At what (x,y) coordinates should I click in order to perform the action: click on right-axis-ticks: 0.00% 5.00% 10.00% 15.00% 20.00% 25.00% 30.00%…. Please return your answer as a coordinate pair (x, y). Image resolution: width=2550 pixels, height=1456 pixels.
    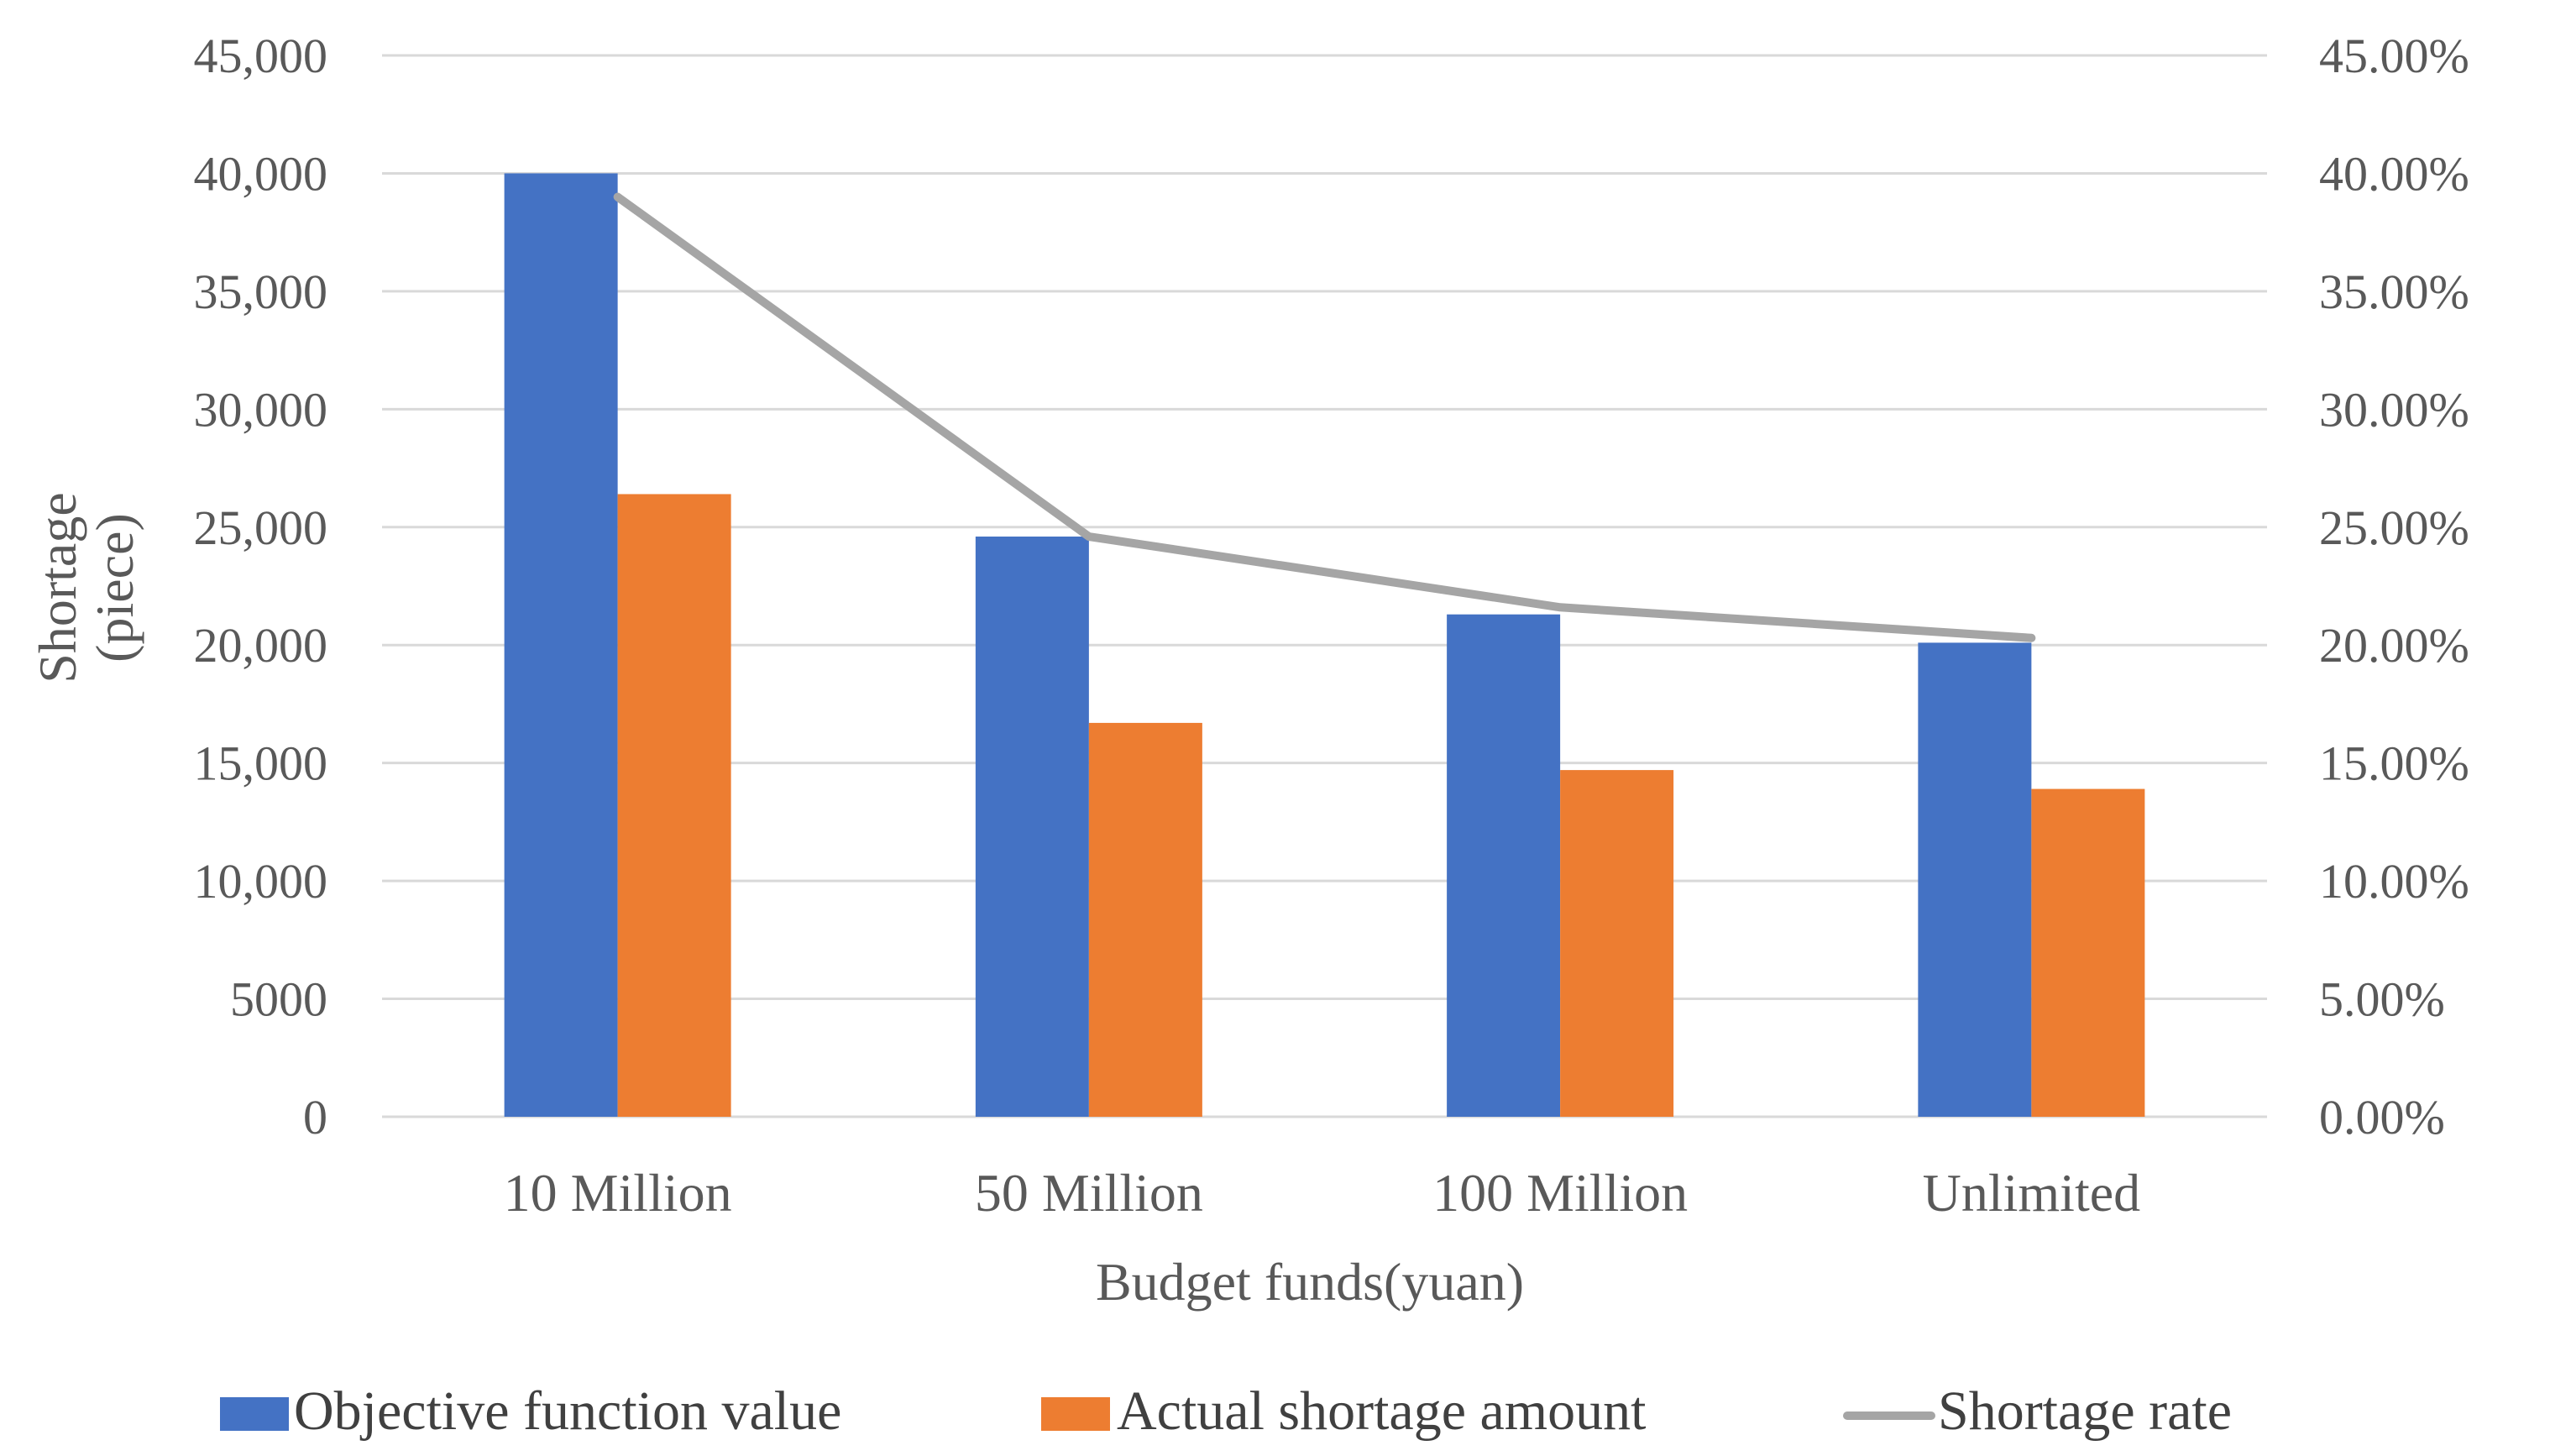
    Looking at the image, I should click on (2394, 586).